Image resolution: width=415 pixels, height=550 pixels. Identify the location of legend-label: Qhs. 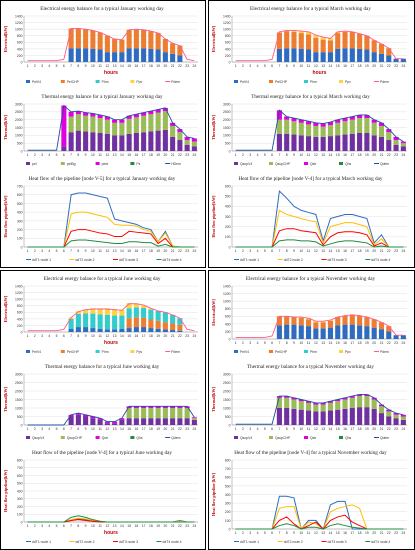
(139, 438).